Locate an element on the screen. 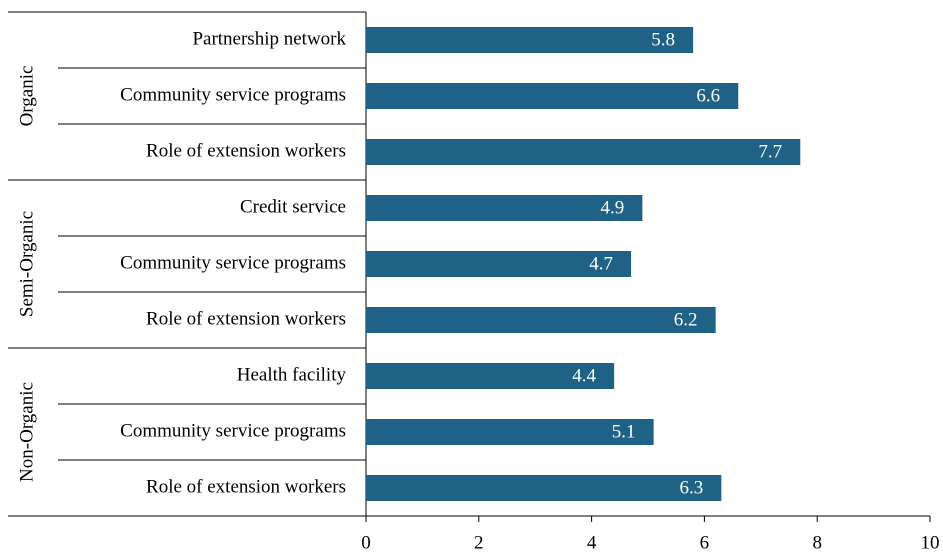 This screenshot has height=553, width=943. category-label: Credit service is located at coordinates (293, 206).